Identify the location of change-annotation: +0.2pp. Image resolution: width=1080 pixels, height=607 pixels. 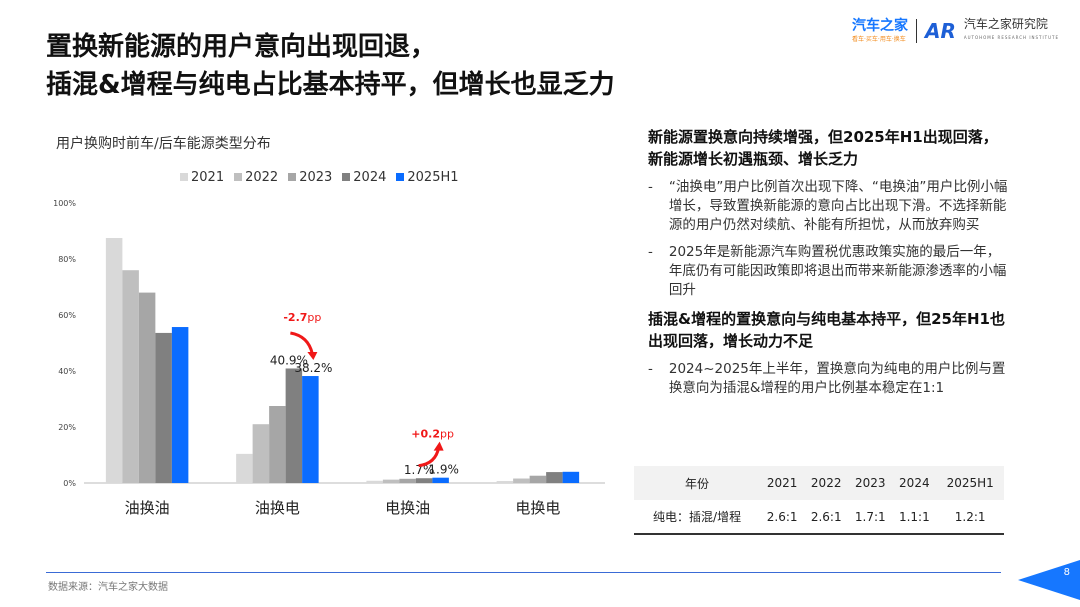
(432, 434).